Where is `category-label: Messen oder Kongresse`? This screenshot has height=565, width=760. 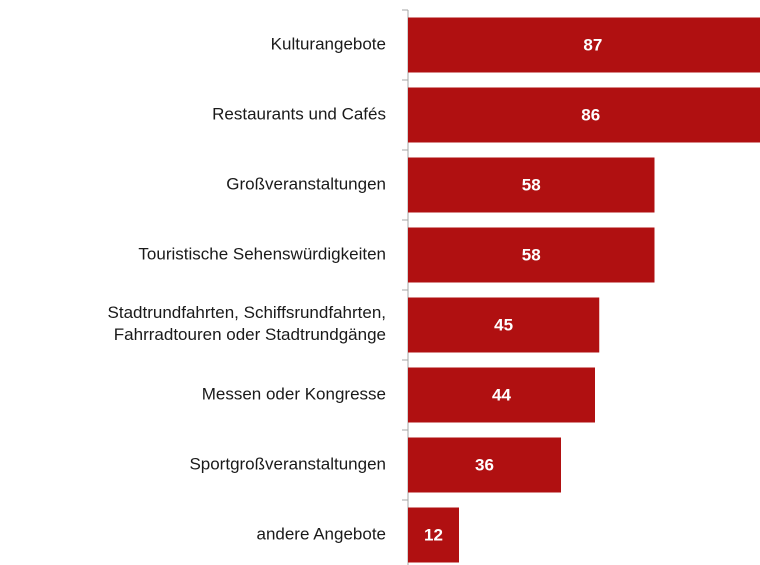 category-label: Messen oder Kongresse is located at coordinates (294, 393).